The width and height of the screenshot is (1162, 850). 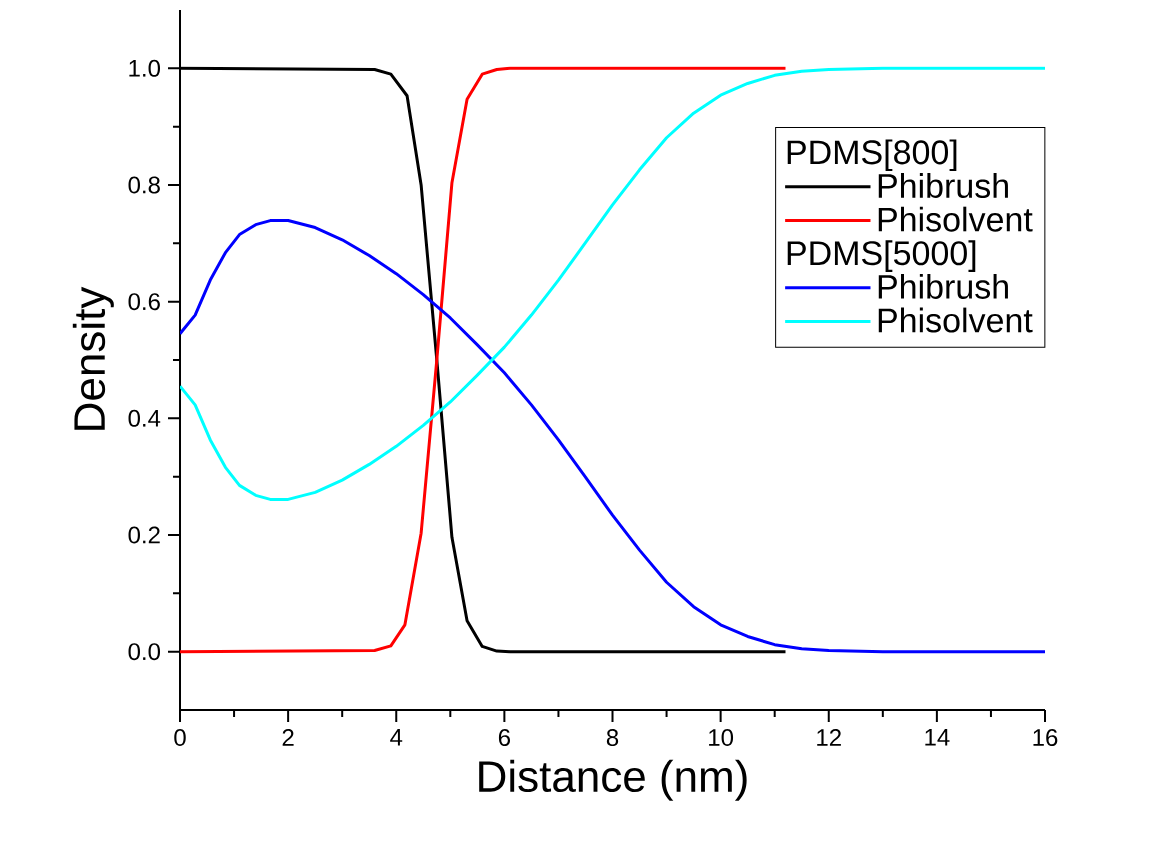 What do you see at coordinates (872, 155) in the screenshot?
I see `annotation: PDMS[800]` at bounding box center [872, 155].